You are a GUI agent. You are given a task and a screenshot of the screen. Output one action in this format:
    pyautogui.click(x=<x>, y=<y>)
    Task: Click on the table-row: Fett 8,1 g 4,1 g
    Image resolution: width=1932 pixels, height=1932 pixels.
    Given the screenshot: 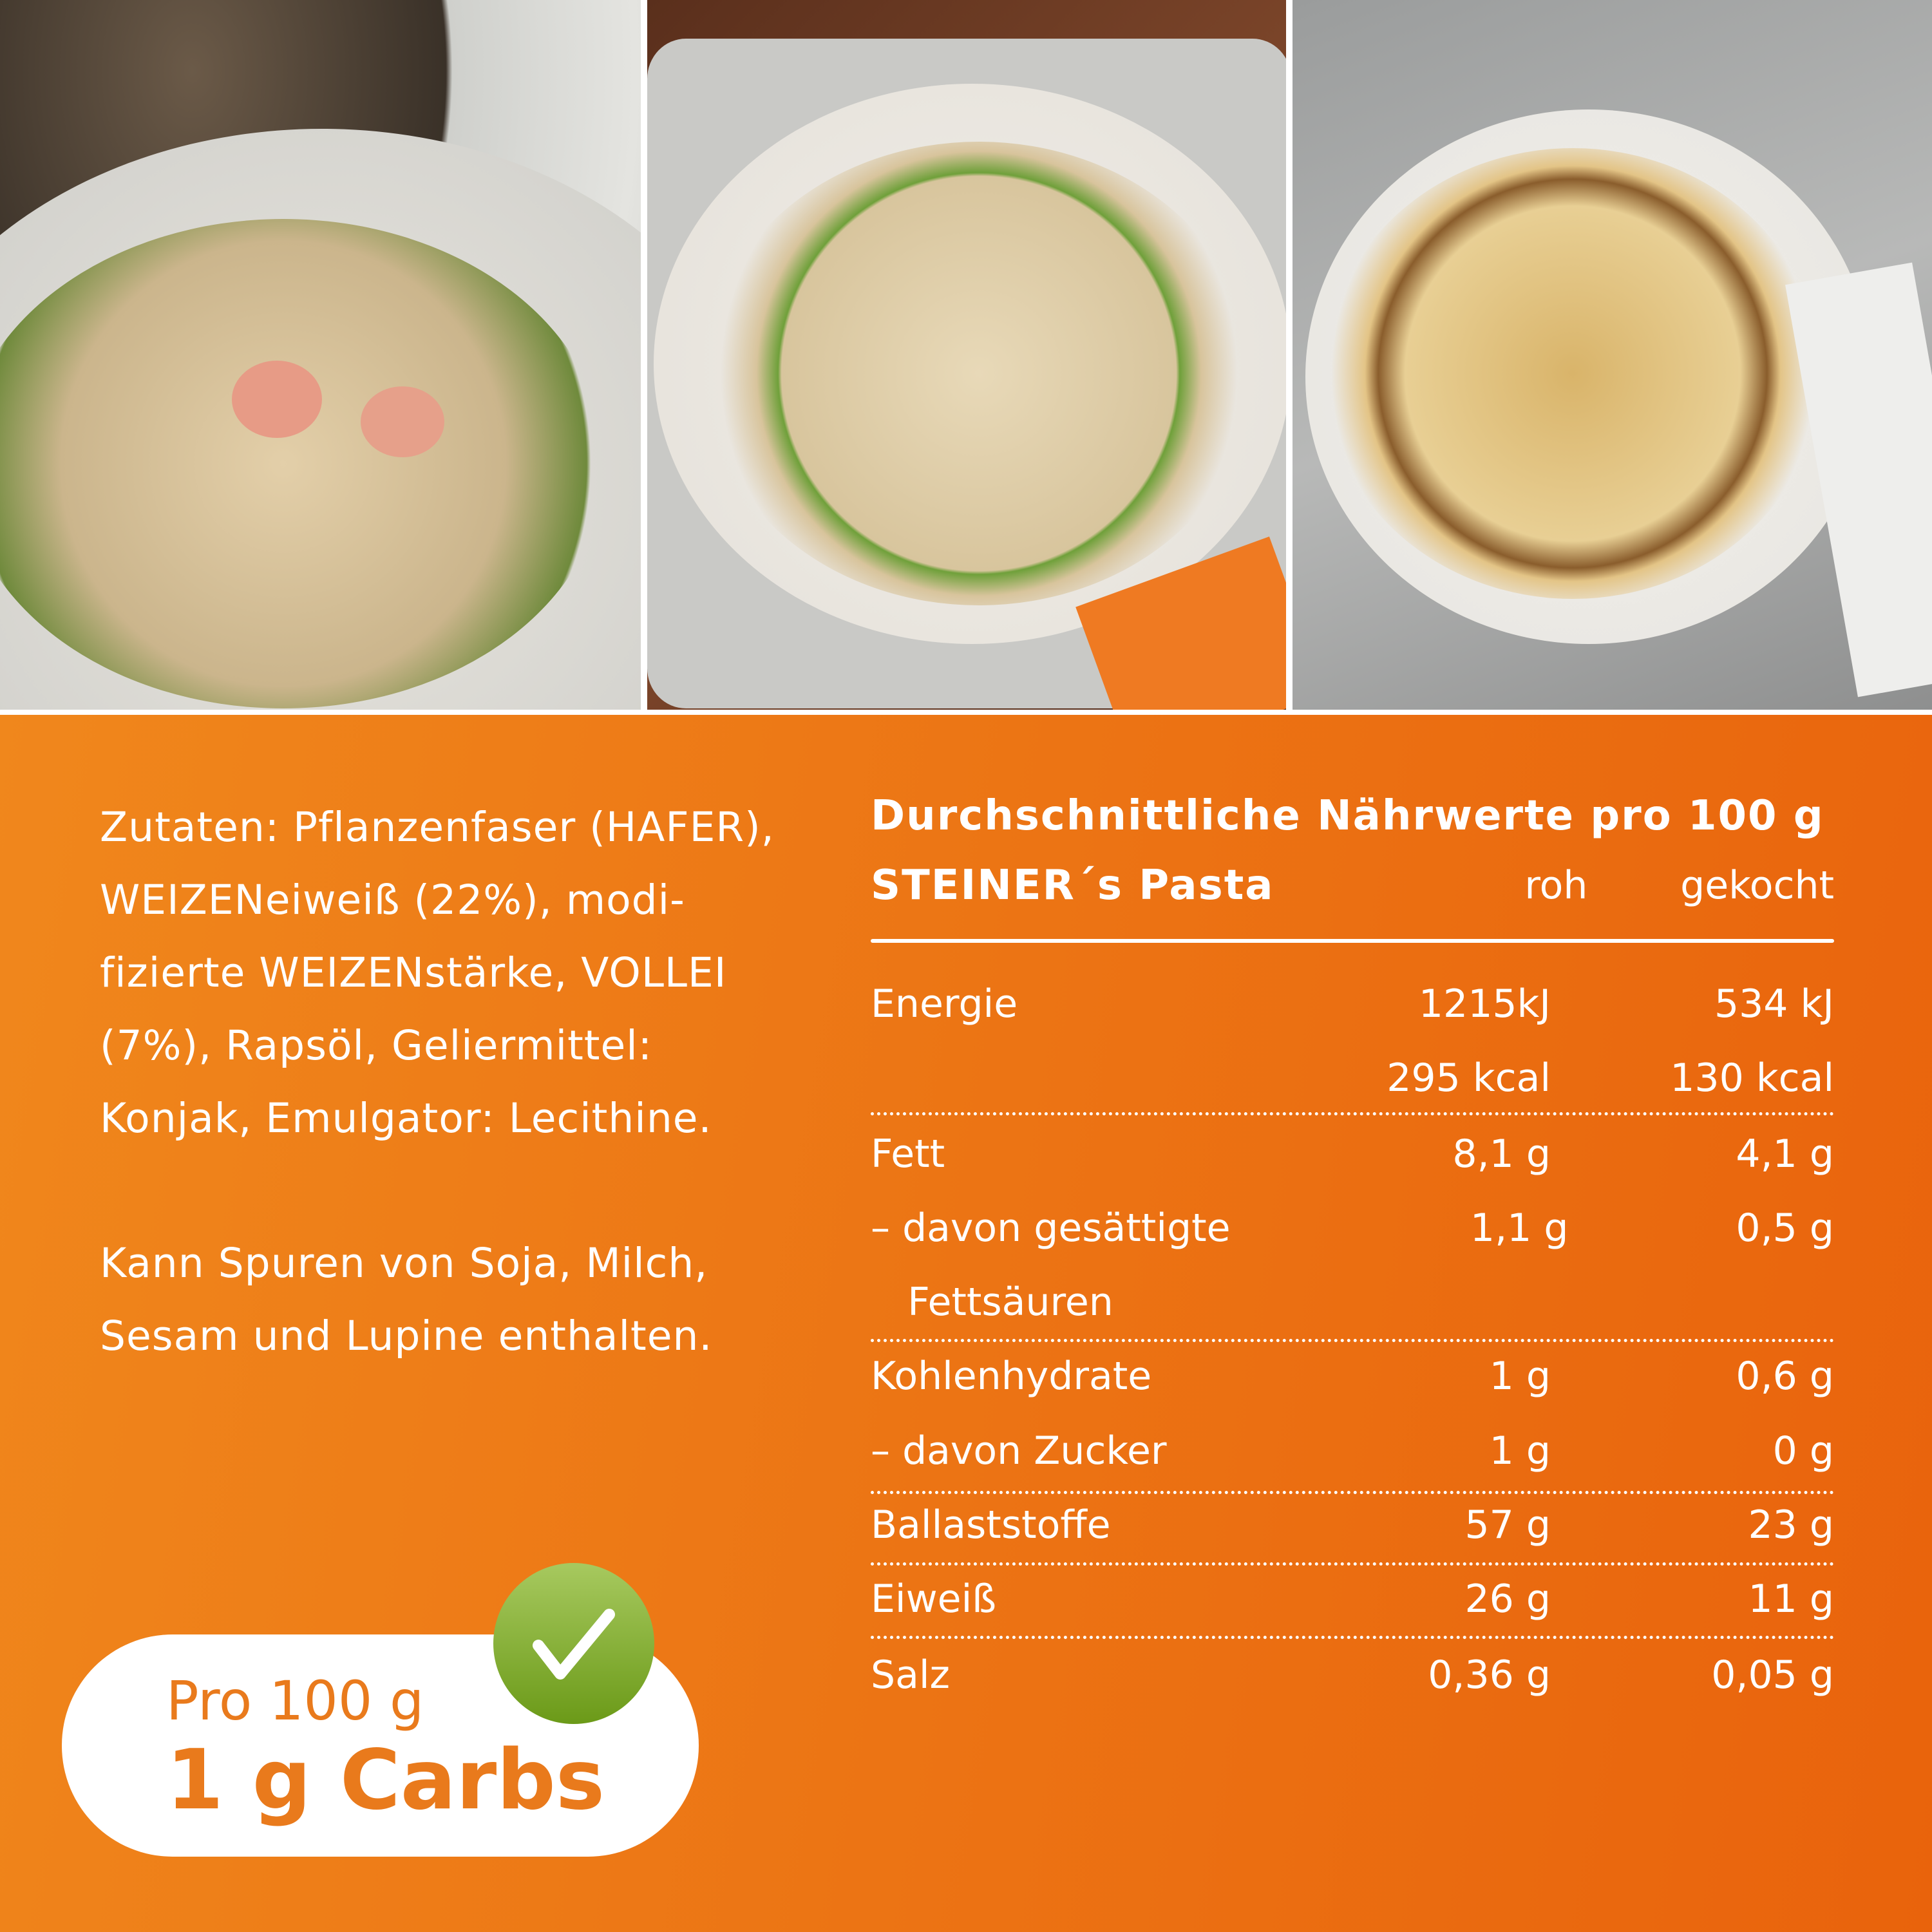 What is the action you would take?
    pyautogui.click(x=1352, y=1154)
    